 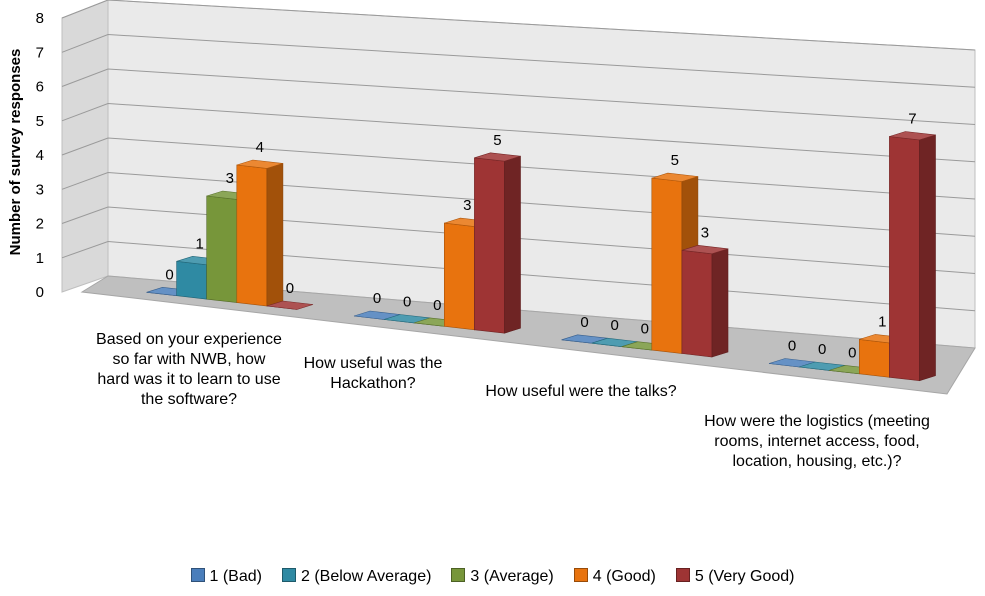 I want to click on legend-item: 5 (Very Good), so click(x=735, y=577).